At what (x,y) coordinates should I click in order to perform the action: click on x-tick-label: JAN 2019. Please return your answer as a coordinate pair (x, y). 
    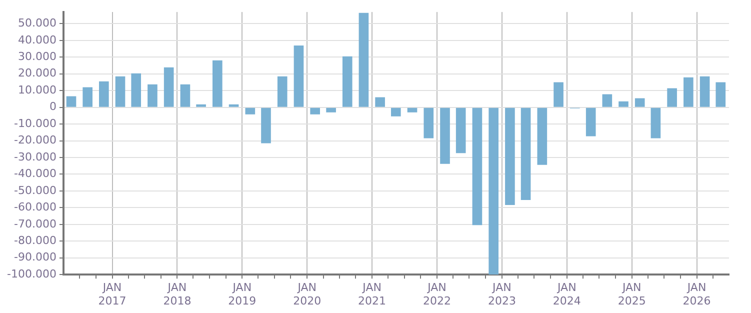
    Looking at the image, I should click on (242, 294).